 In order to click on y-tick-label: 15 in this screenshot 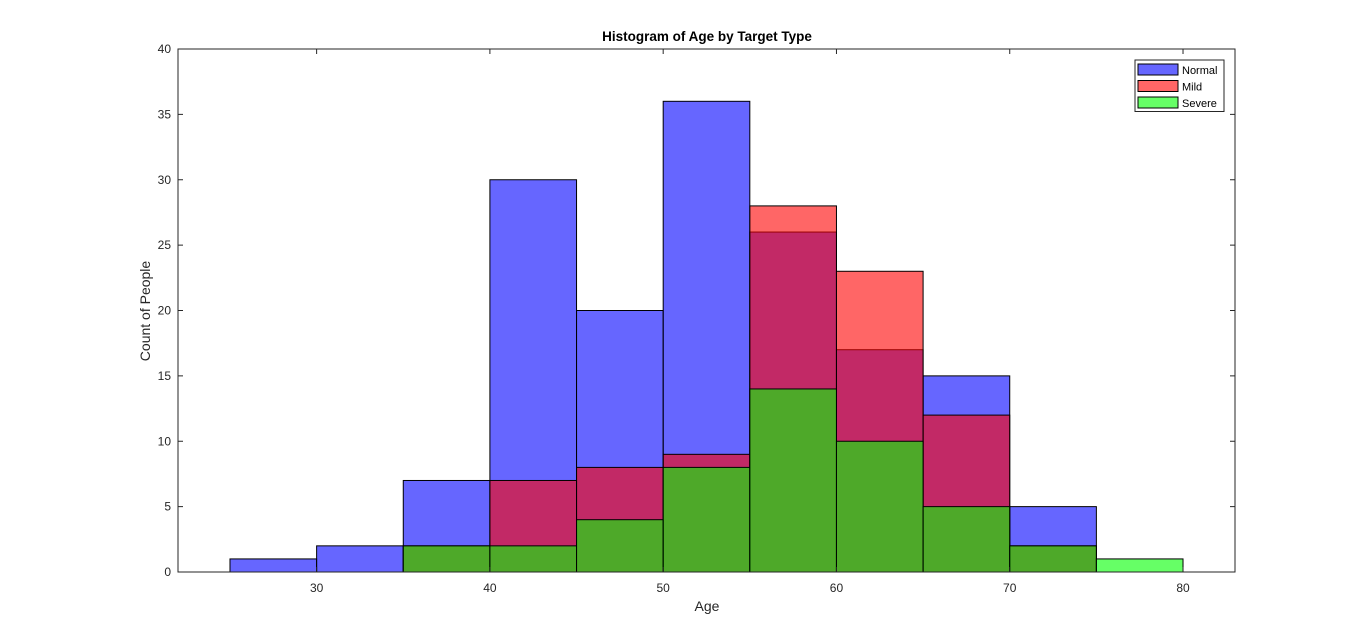, I will do `click(165, 376)`.